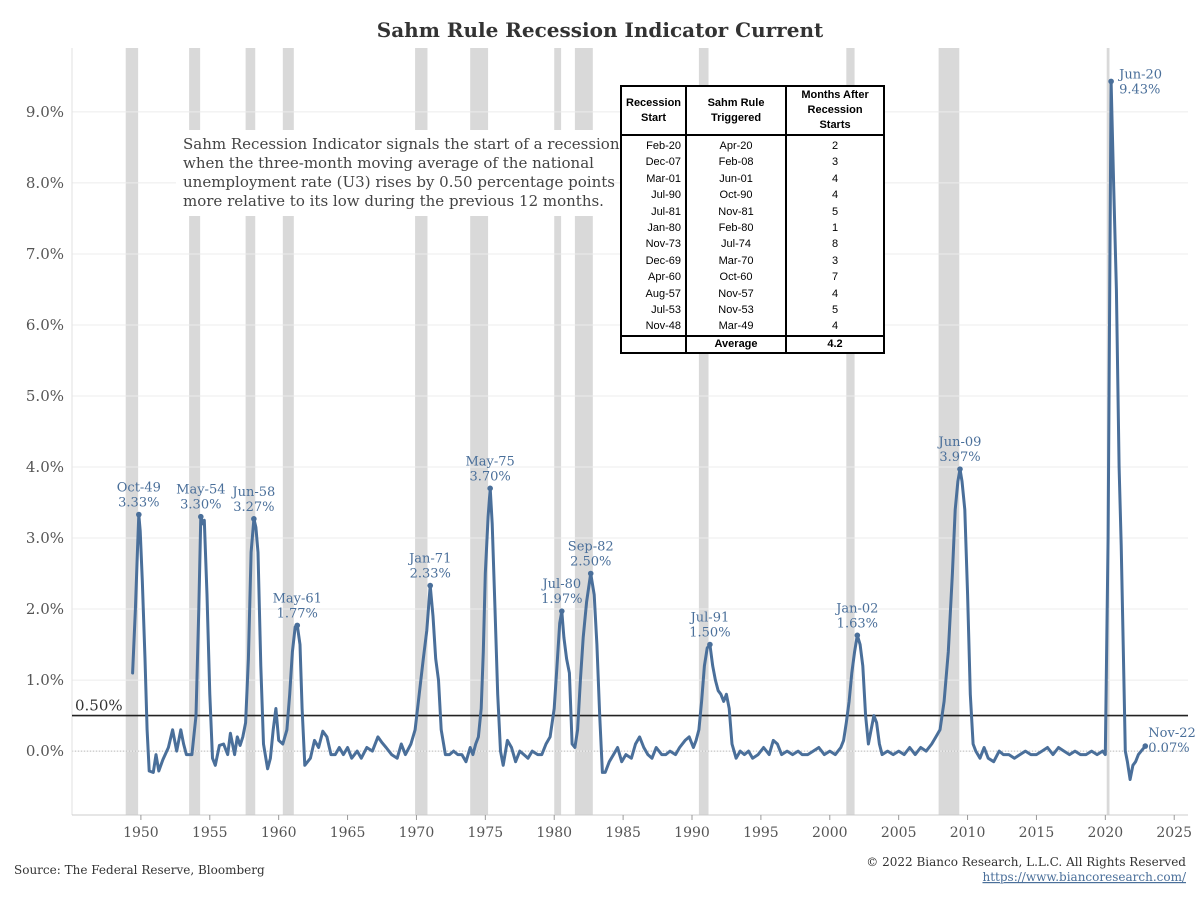 Image resolution: width=1200 pixels, height=900 pixels. What do you see at coordinates (856, 608) in the screenshot?
I see `peak-date-label: Jan-02` at bounding box center [856, 608].